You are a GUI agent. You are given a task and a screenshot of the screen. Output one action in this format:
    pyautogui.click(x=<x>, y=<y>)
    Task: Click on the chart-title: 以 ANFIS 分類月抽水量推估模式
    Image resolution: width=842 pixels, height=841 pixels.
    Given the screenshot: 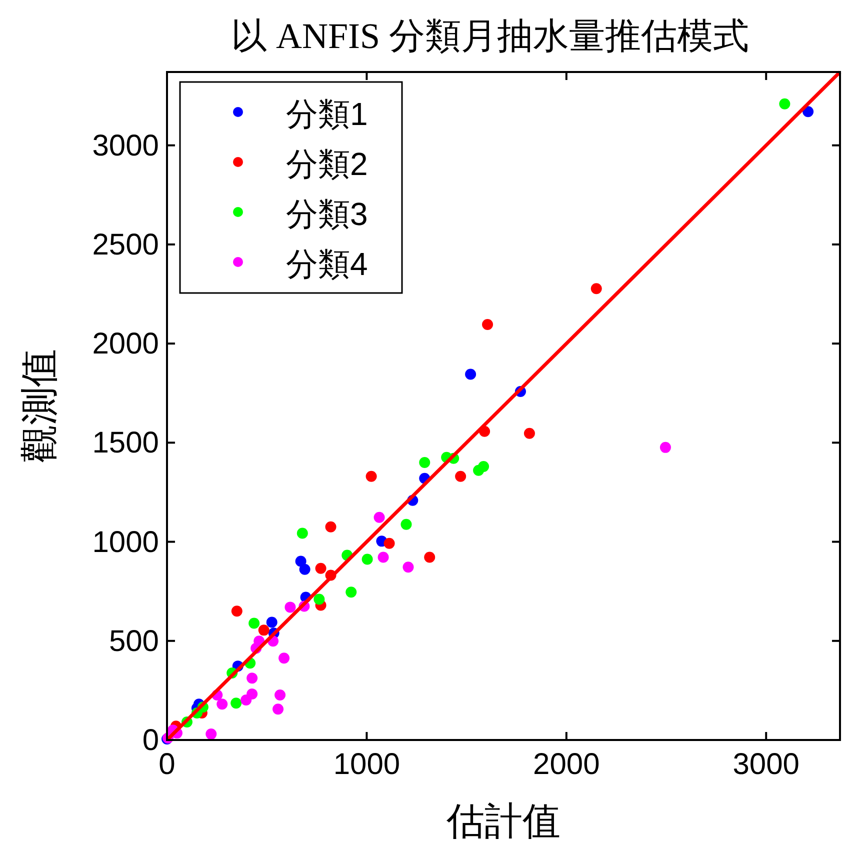 What is the action you would take?
    pyautogui.click(x=490, y=36)
    